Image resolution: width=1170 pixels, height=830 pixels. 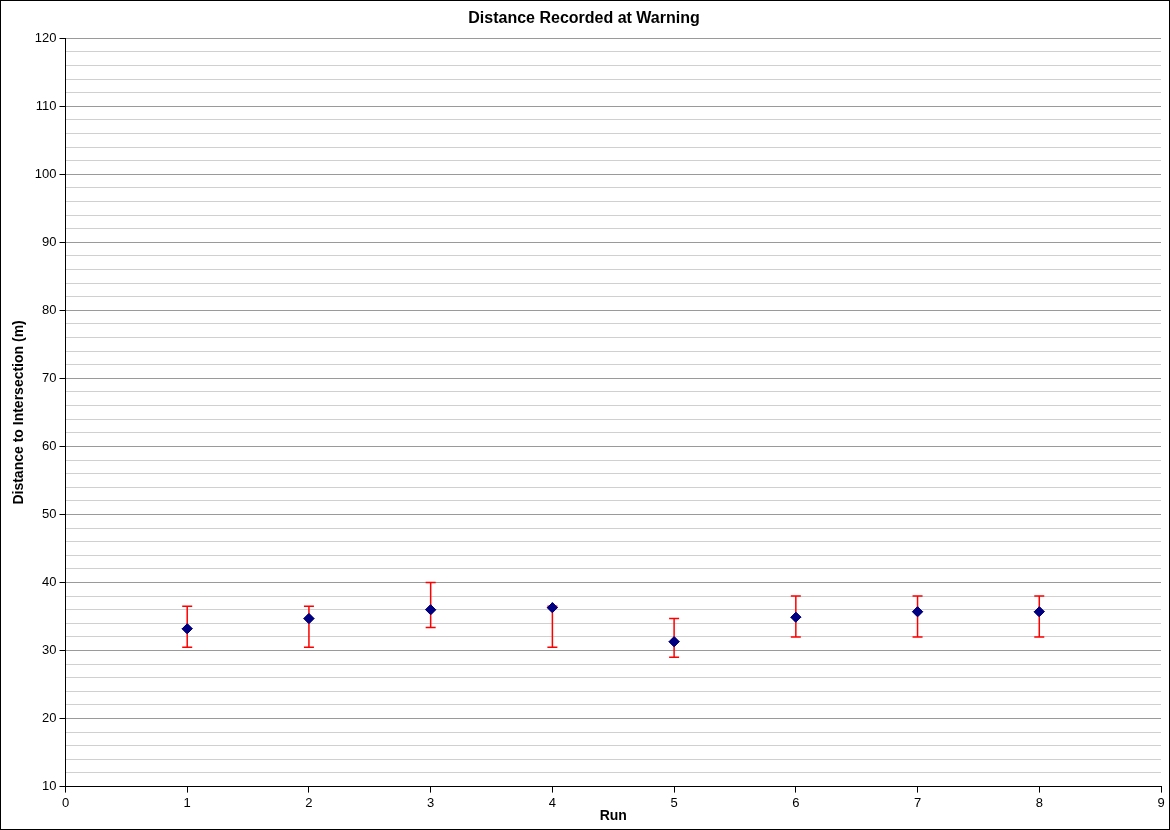 What do you see at coordinates (49, 445) in the screenshot?
I see `y-tick-label: 60` at bounding box center [49, 445].